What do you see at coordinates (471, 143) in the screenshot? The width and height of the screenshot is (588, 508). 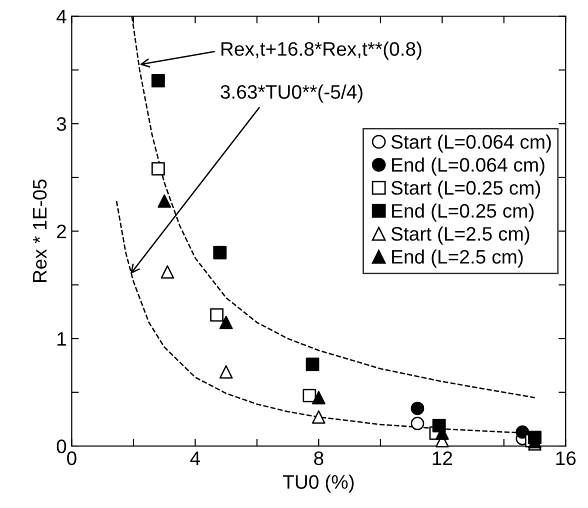 I see `legend-label: Start (L=0.064 cm)` at bounding box center [471, 143].